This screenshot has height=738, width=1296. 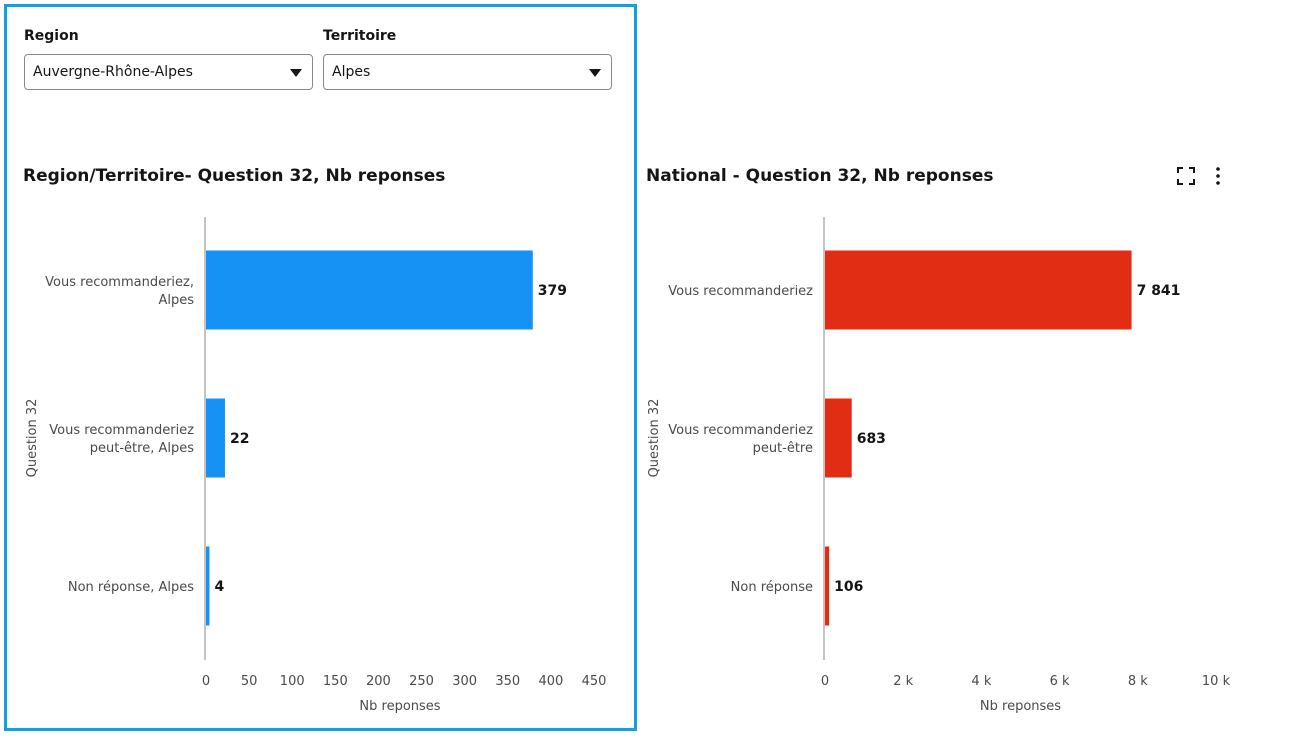 What do you see at coordinates (292, 681) in the screenshot?
I see `region-x-tick-label: 100` at bounding box center [292, 681].